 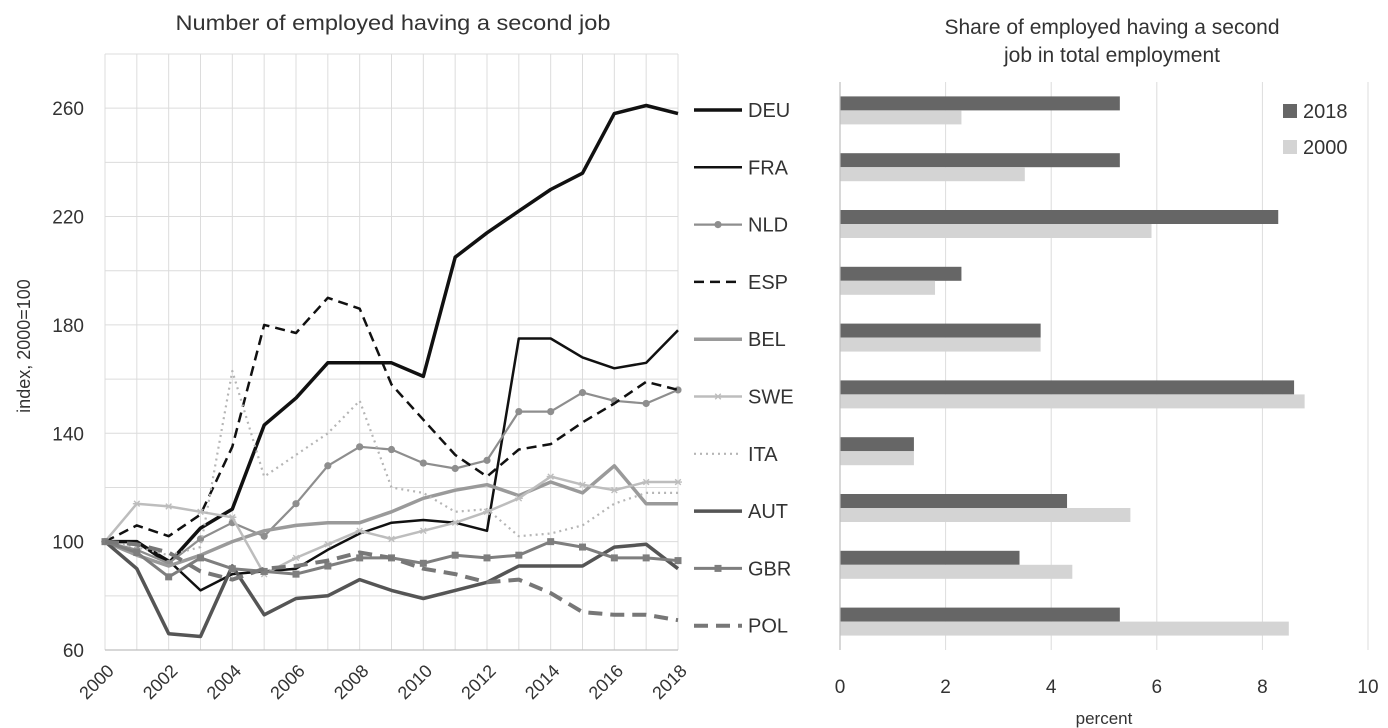 What do you see at coordinates (888, 287) in the screenshot?
I see `bar-esp-2000` at bounding box center [888, 287].